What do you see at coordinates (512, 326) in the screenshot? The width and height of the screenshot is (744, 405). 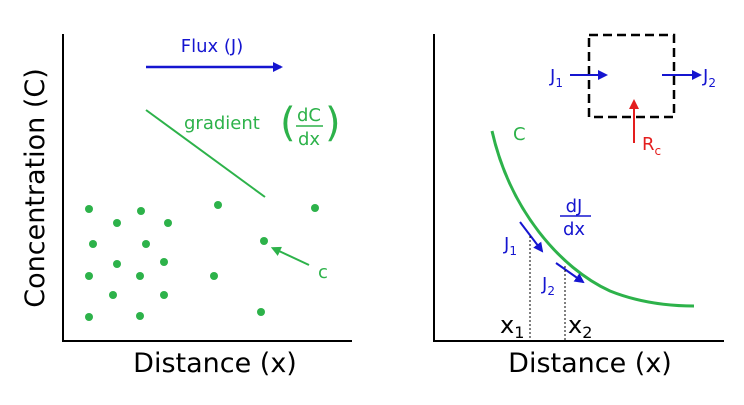 I see `x1-label: x1` at bounding box center [512, 326].